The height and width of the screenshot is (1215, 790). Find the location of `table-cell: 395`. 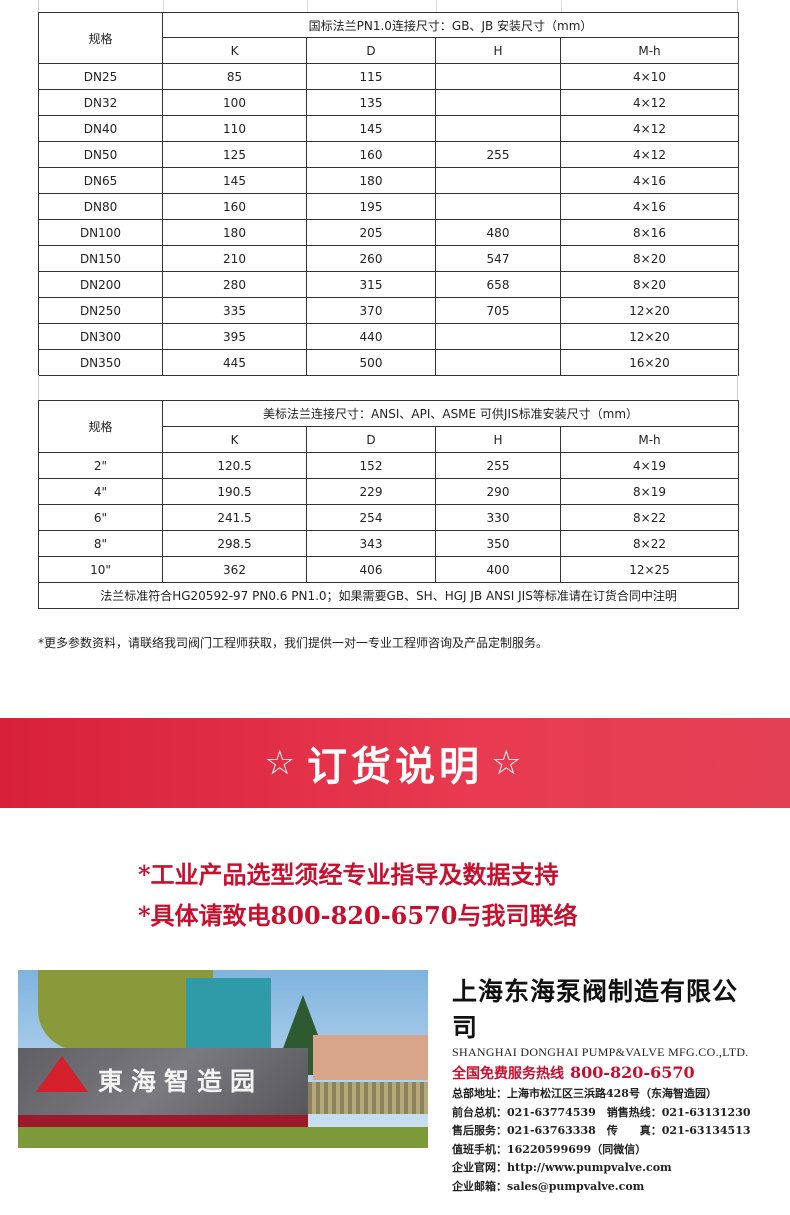

table-cell: 395 is located at coordinates (234, 336).